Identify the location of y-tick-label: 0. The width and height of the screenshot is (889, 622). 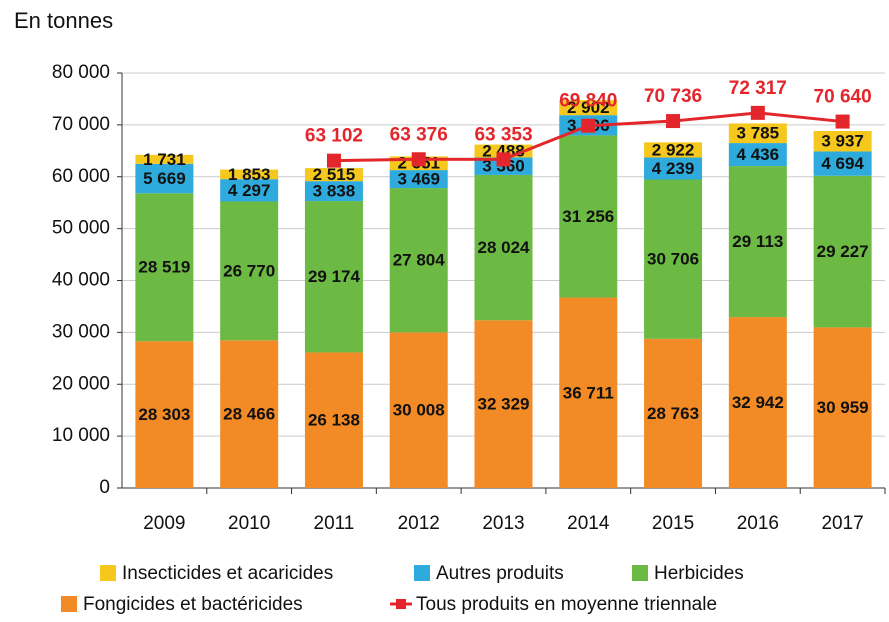
(104, 487).